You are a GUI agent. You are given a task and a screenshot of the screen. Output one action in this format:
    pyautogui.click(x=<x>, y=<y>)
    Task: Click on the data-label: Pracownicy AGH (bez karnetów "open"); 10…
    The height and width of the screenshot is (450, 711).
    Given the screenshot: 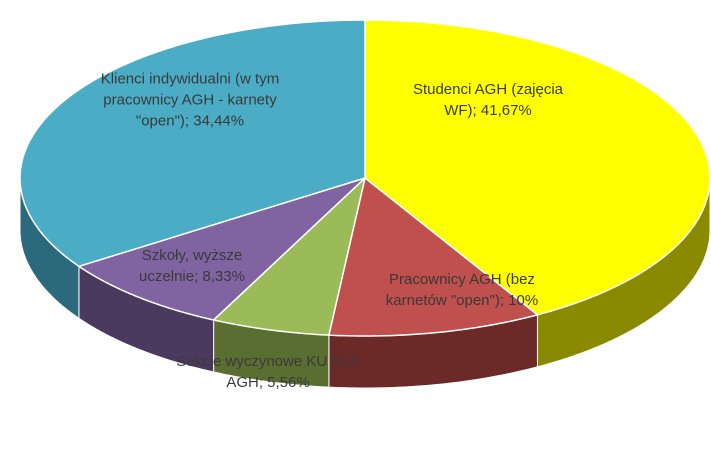 What is the action you would take?
    pyautogui.click(x=462, y=290)
    